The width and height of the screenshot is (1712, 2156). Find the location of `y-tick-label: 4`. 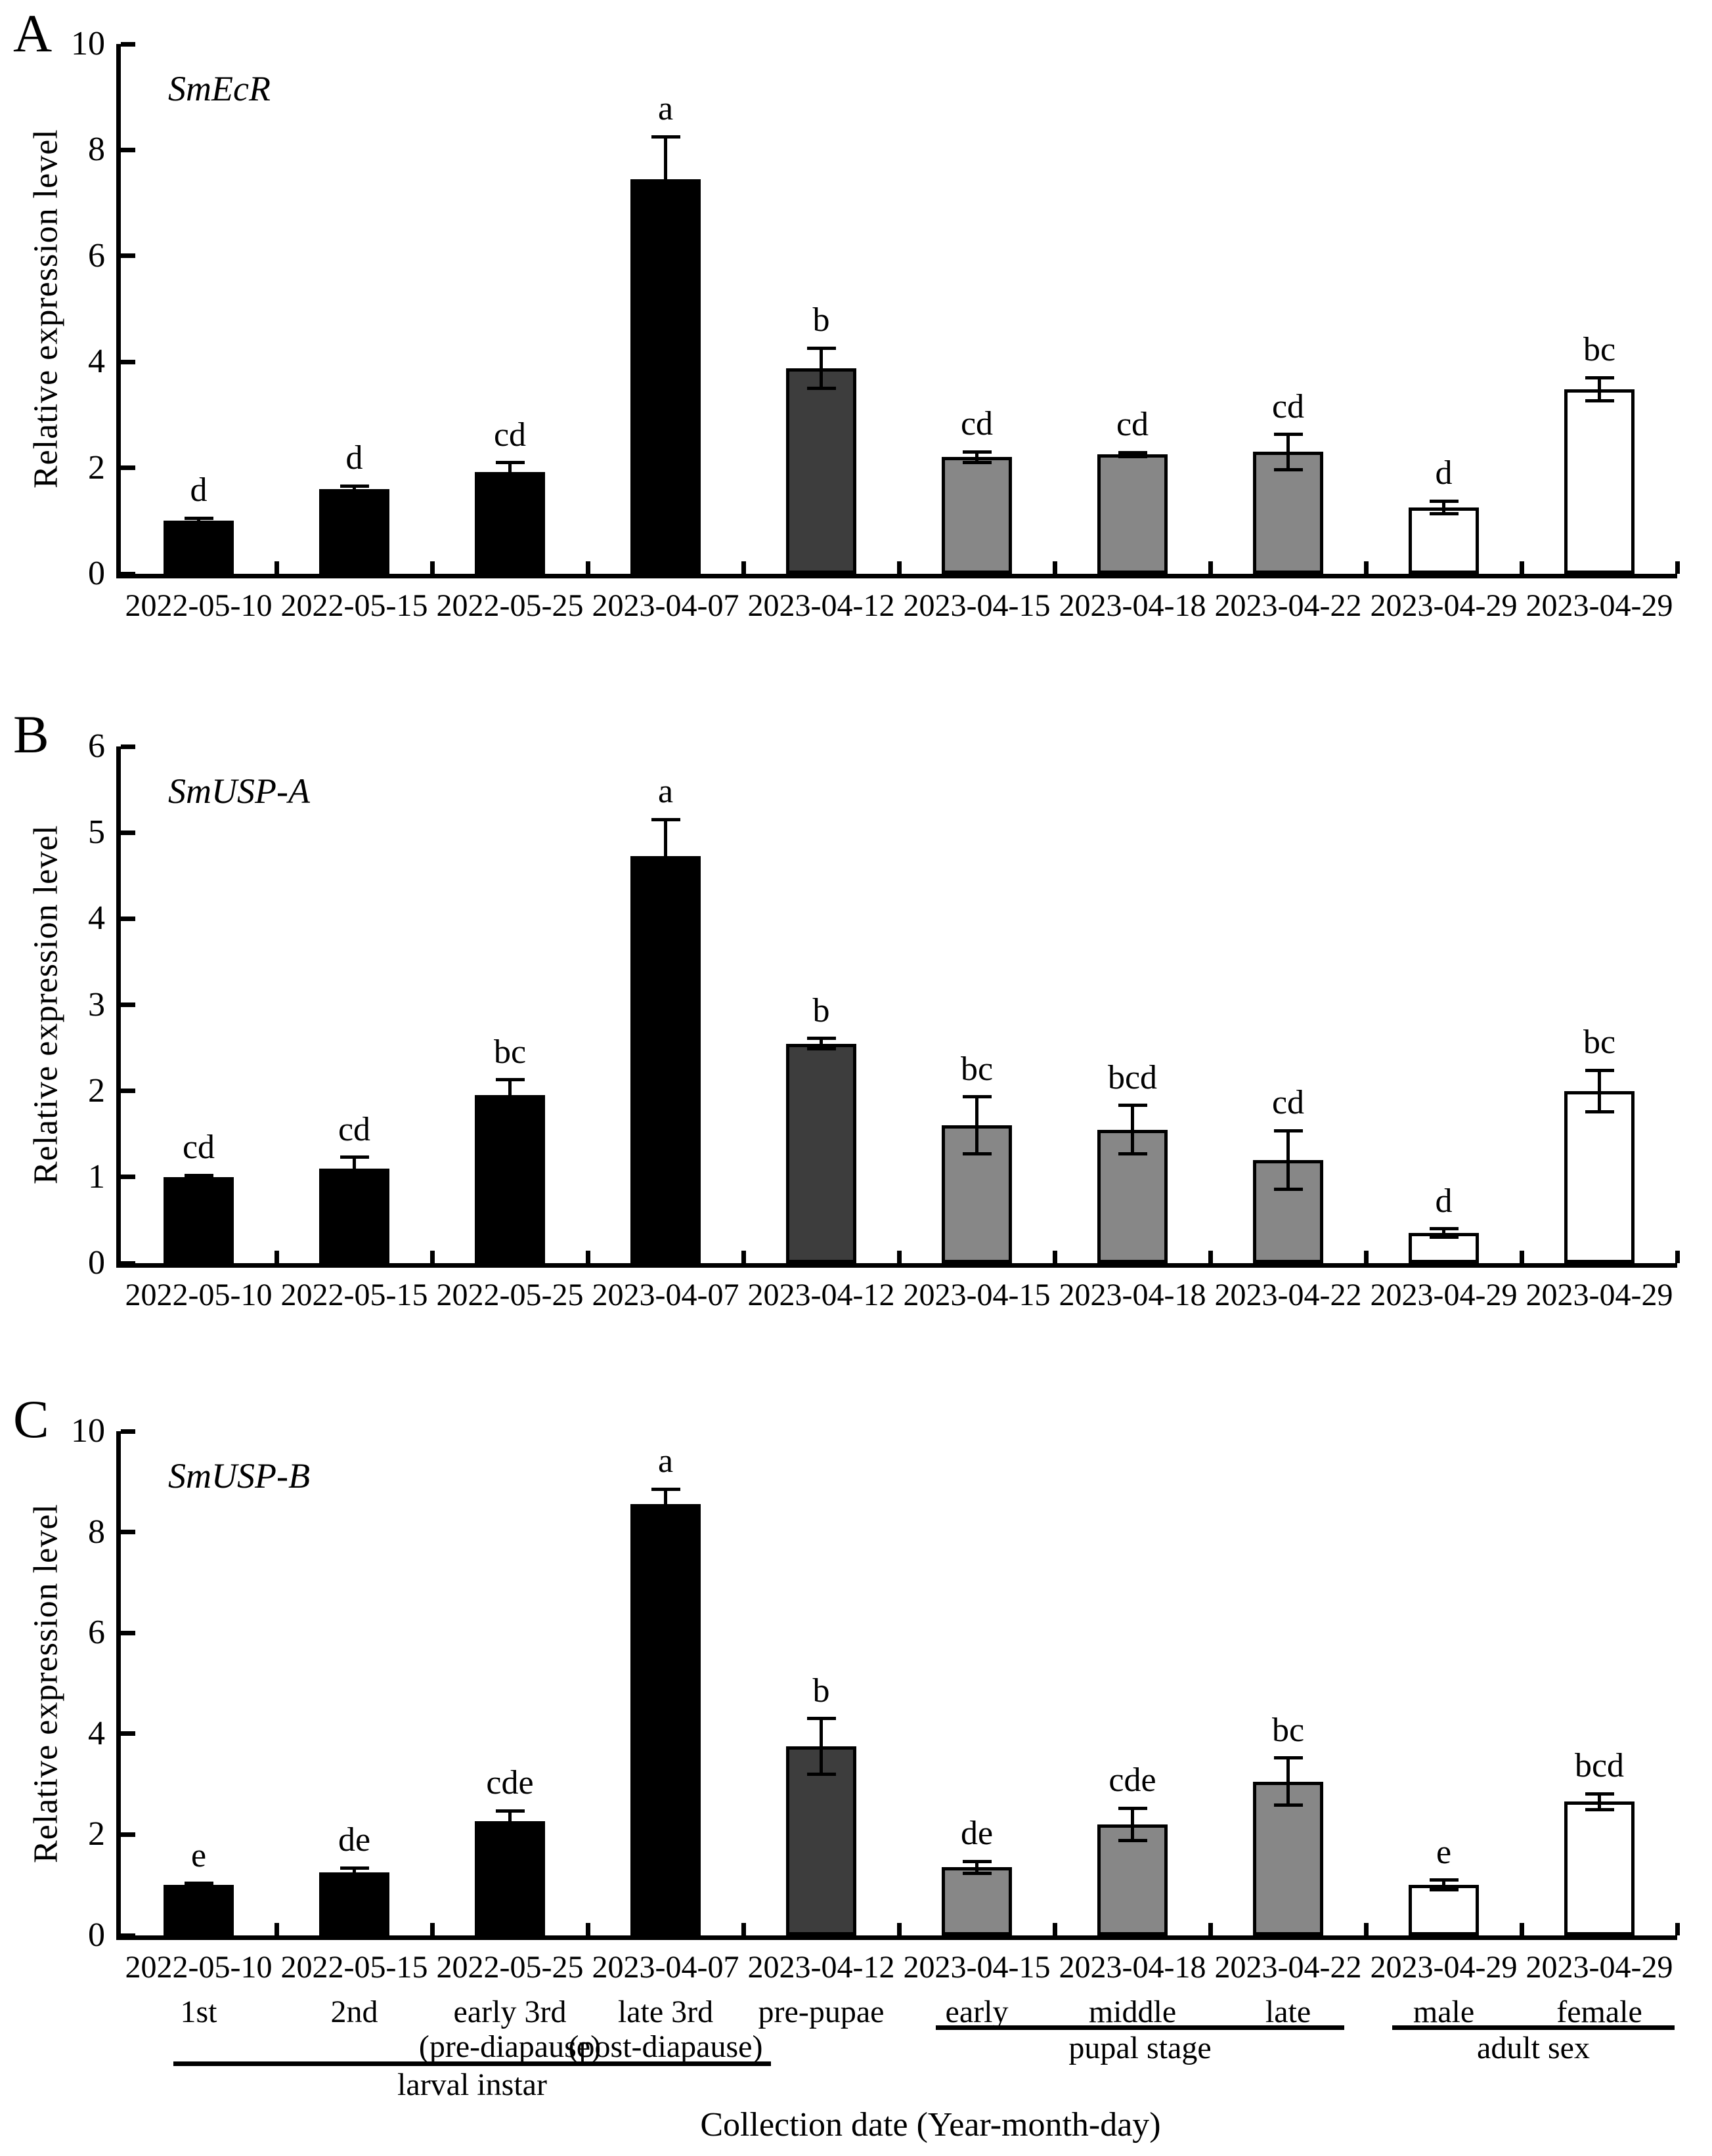

y-tick-label: 4 is located at coordinates (96, 919).